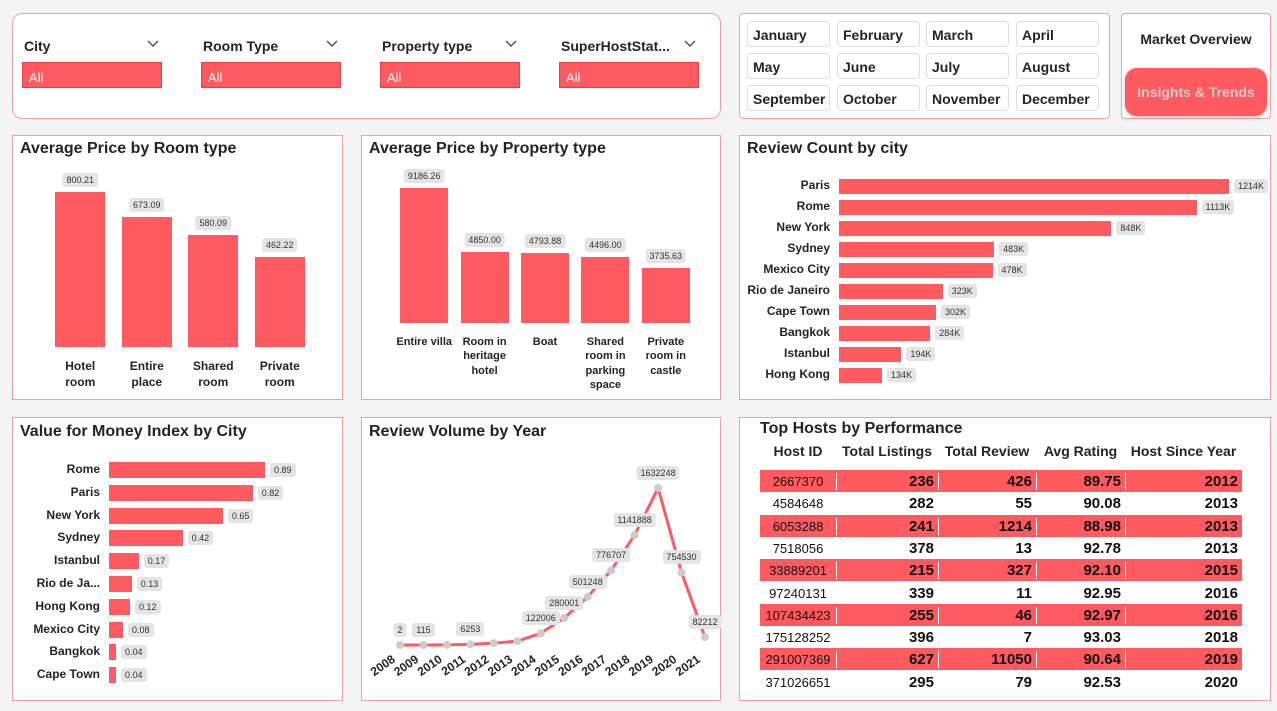  What do you see at coordinates (788, 98) in the screenshot?
I see `month-button: September` at bounding box center [788, 98].